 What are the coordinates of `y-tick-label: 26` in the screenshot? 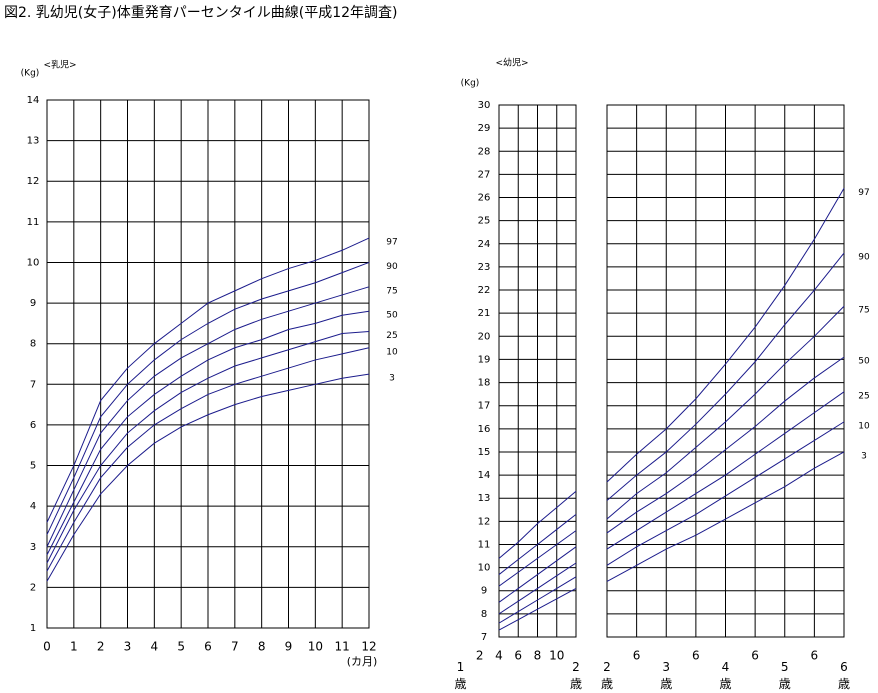 It's located at (484, 198).